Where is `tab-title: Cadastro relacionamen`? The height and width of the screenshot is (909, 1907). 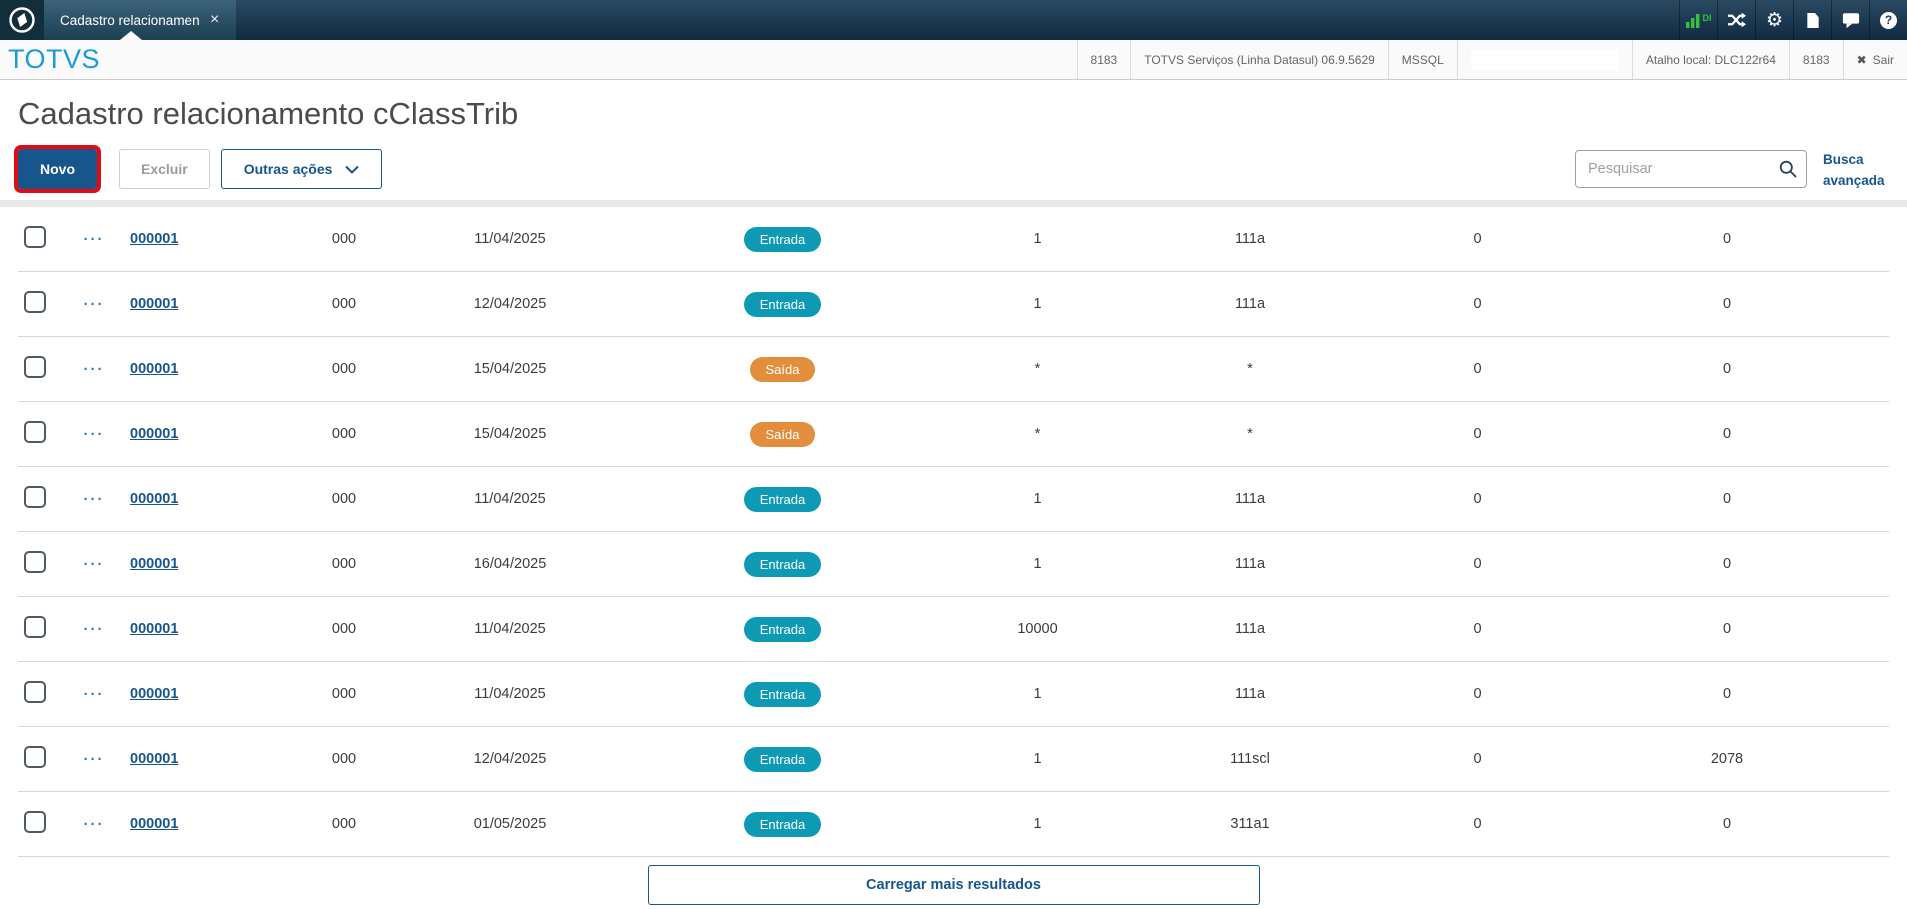
tab-title: Cadastro relacionamen is located at coordinates (130, 20).